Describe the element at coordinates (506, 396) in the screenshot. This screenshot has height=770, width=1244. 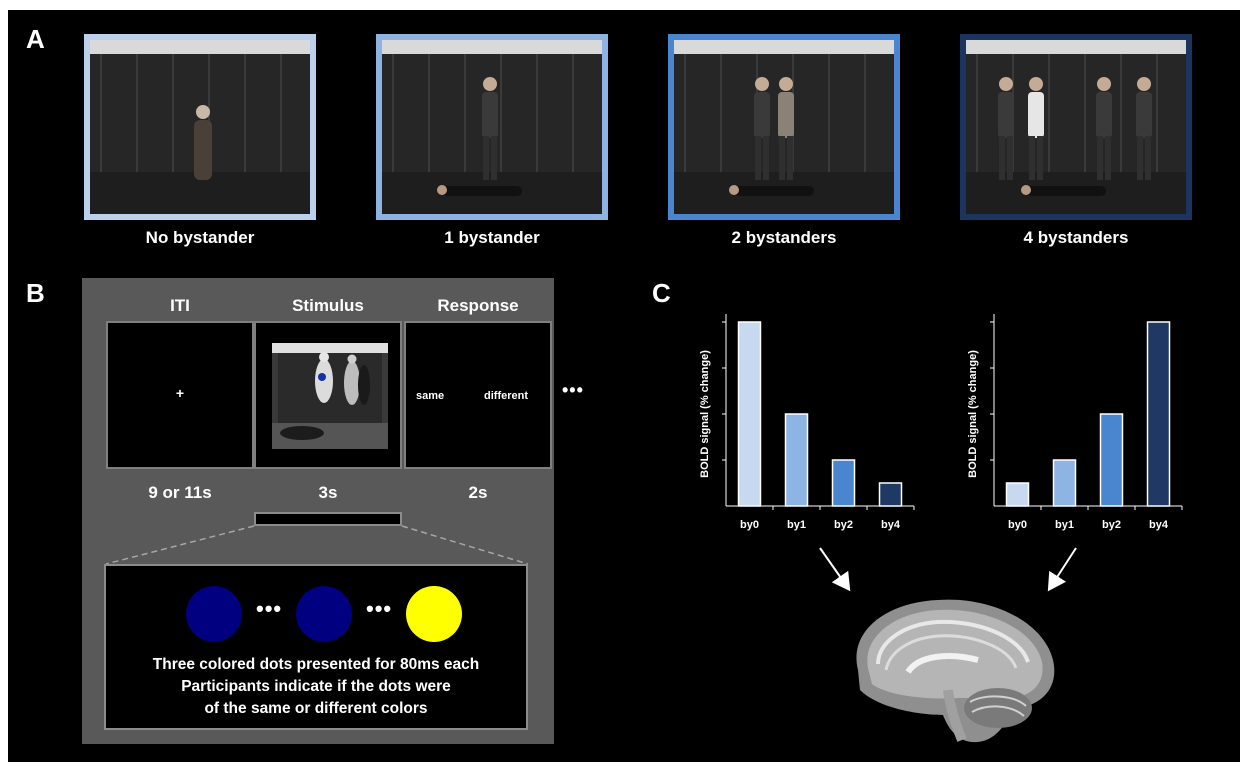
I see `response-option-different: different` at that location.